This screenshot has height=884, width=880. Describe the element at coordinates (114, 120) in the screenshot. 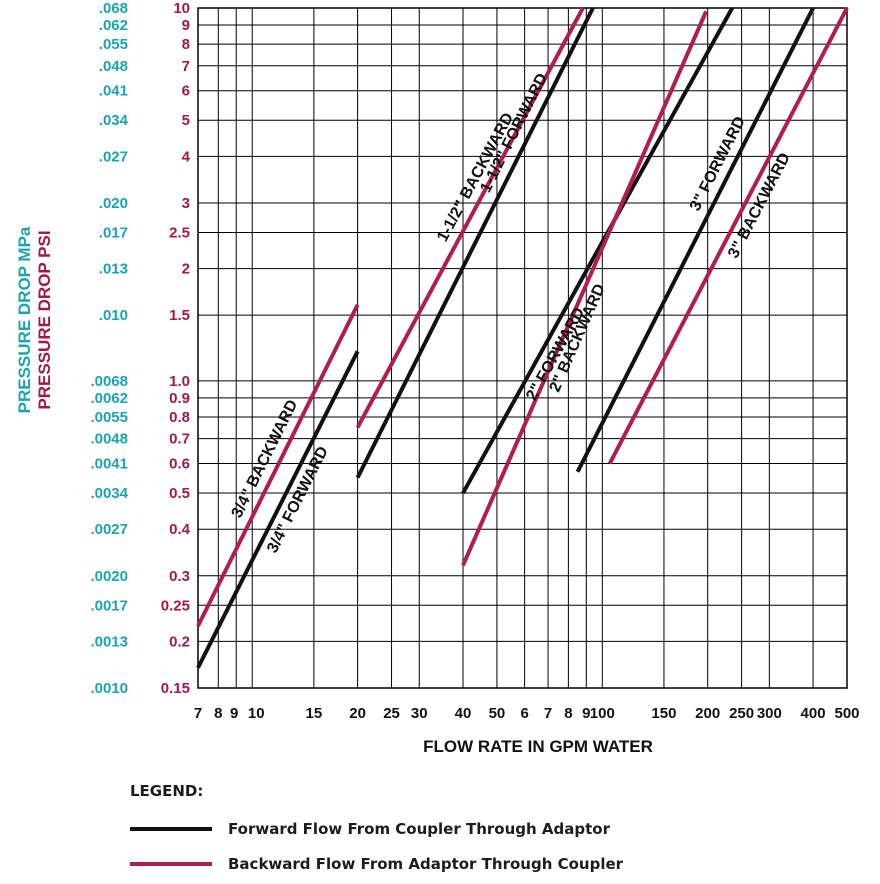

I see `y-tick-label-mpa: .034` at that location.